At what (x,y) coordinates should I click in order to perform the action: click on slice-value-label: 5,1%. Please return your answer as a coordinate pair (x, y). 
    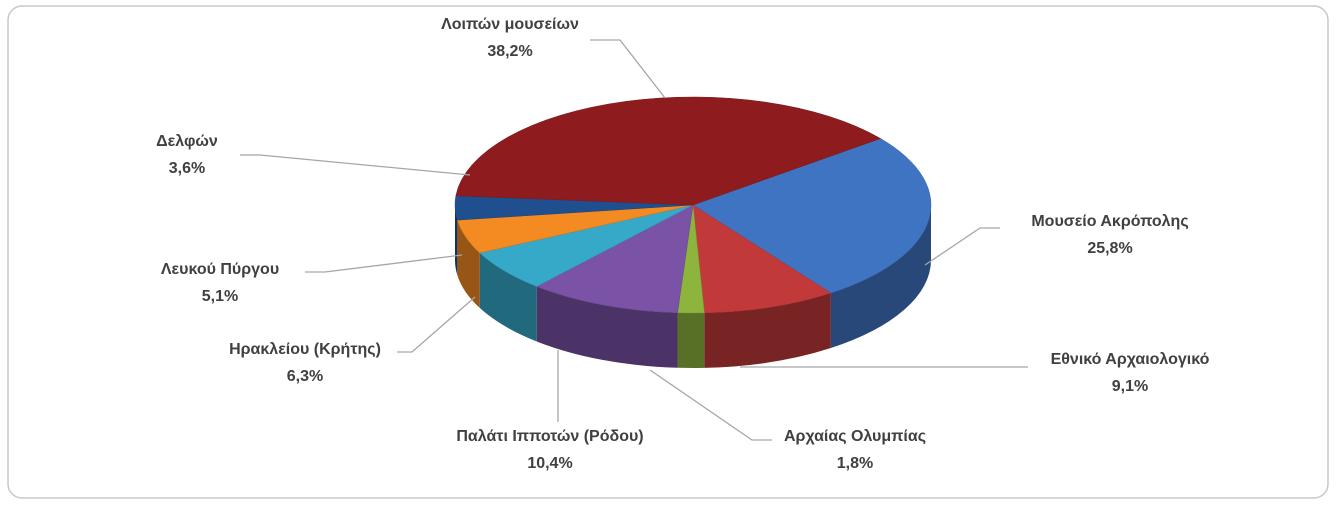
    Looking at the image, I should click on (220, 296).